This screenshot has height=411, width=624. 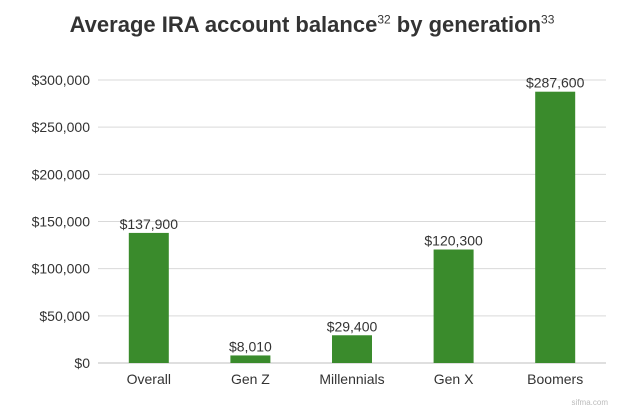 What do you see at coordinates (548, 19) in the screenshot?
I see `footnote-ref-33: 33` at bounding box center [548, 19].